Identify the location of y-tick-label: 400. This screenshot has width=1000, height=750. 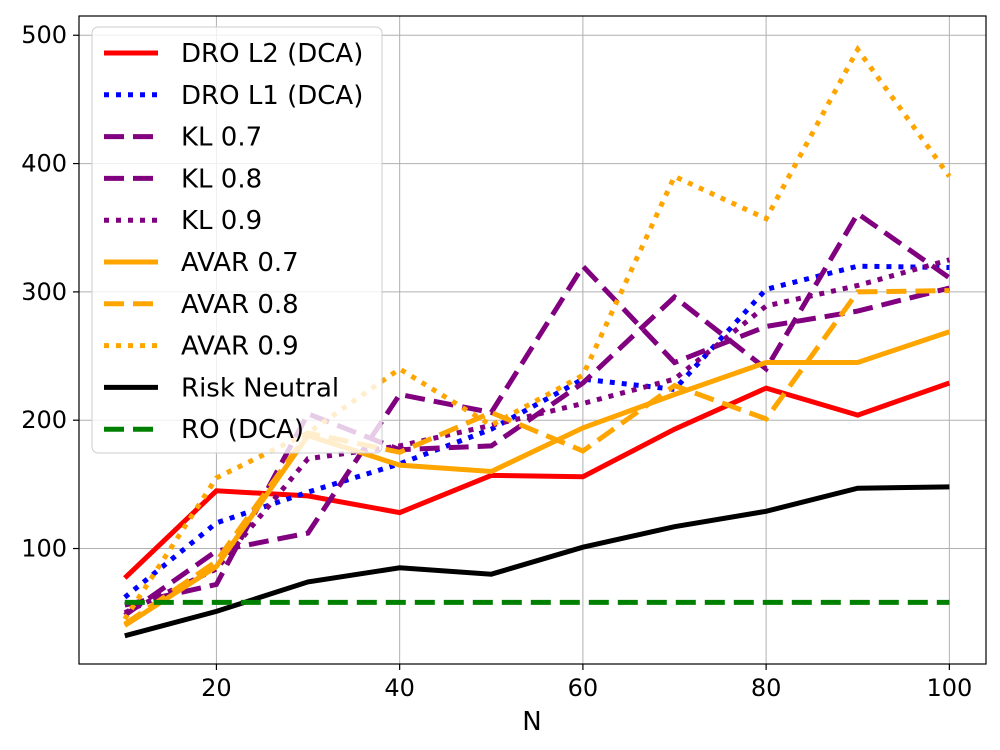
(44, 164).